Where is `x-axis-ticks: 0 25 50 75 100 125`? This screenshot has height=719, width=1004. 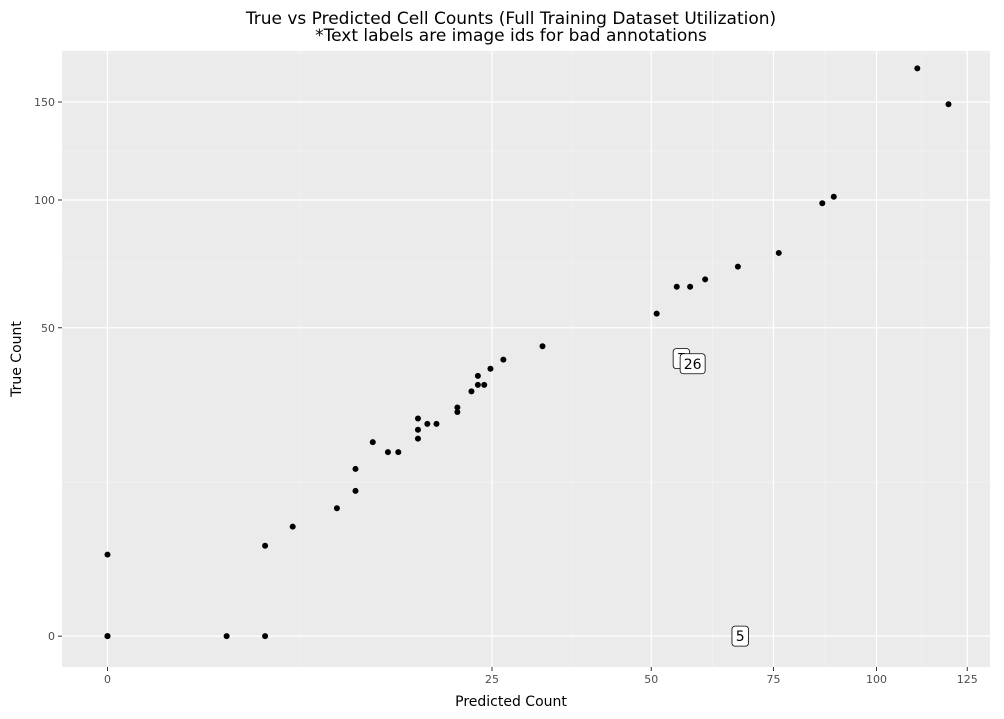 x-axis-ticks: 0 25 50 75 100 125 is located at coordinates (541, 676).